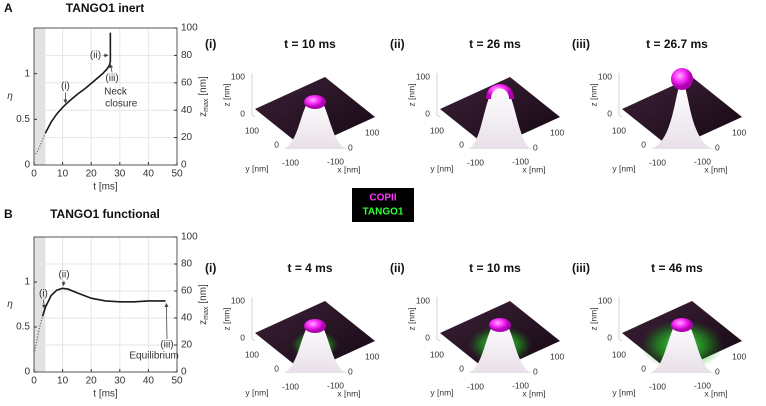  I want to click on panel-label: (iii), so click(581, 268).